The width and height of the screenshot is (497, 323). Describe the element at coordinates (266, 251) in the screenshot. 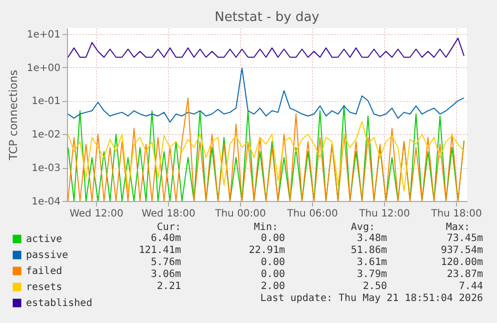

I see `text: 22.91m` at that location.